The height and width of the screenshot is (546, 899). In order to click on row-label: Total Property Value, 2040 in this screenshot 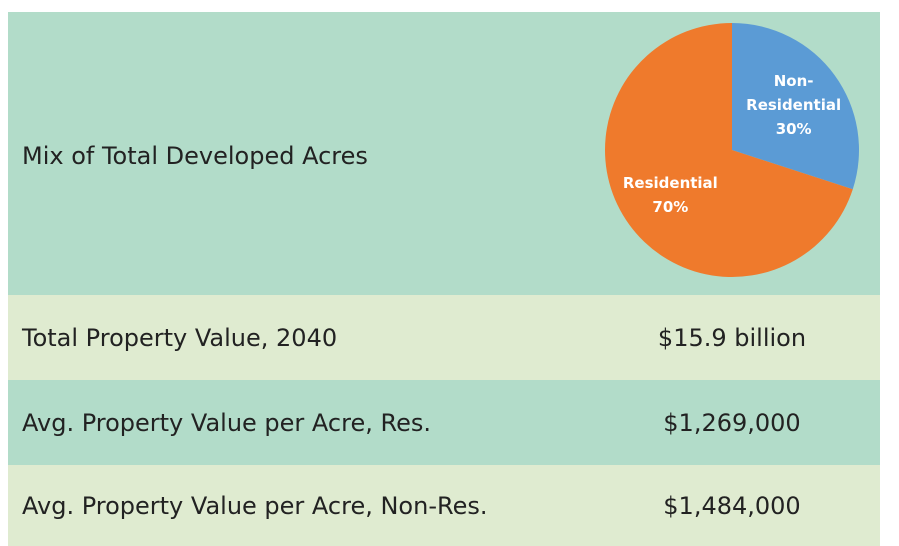, I will do `click(180, 338)`.